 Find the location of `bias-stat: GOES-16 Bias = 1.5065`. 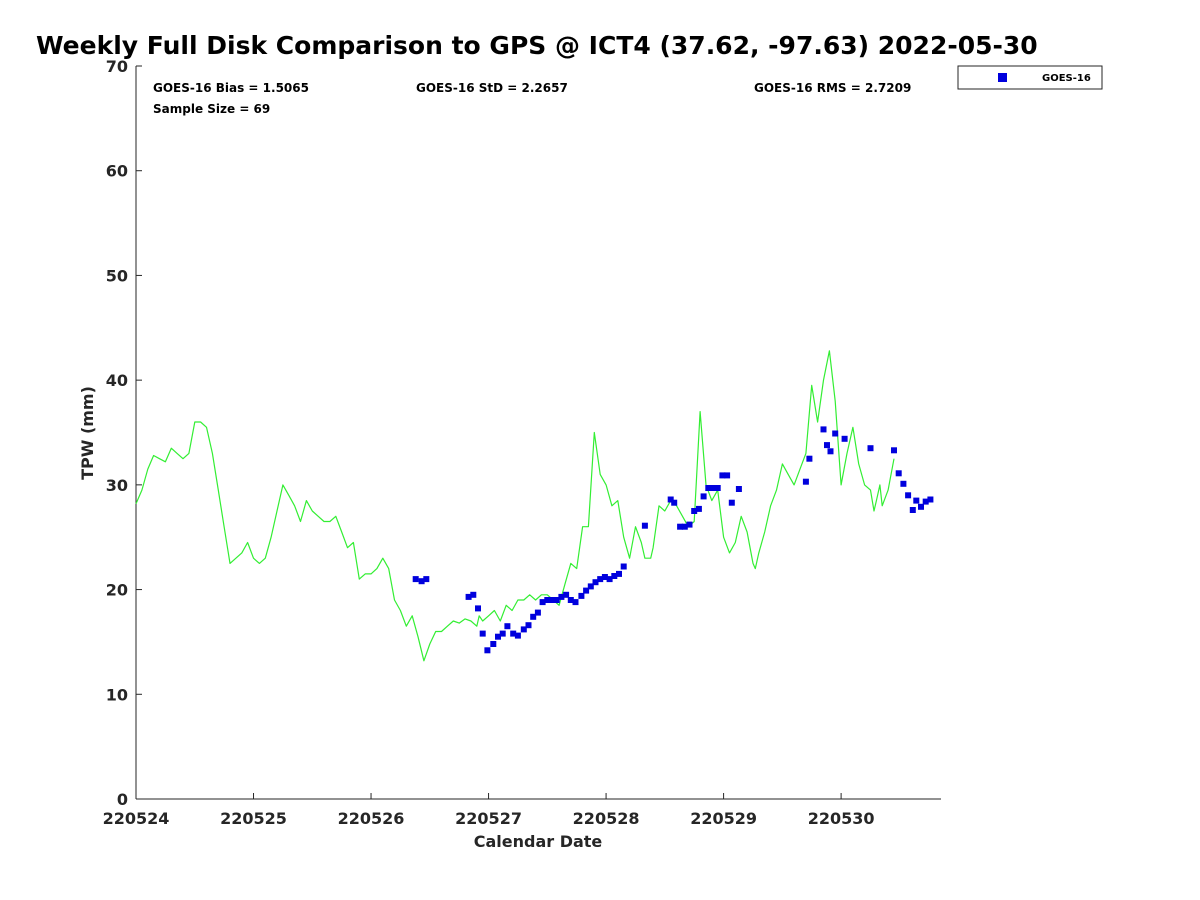

bias-stat: GOES-16 Bias = 1.5065 is located at coordinates (231, 88).